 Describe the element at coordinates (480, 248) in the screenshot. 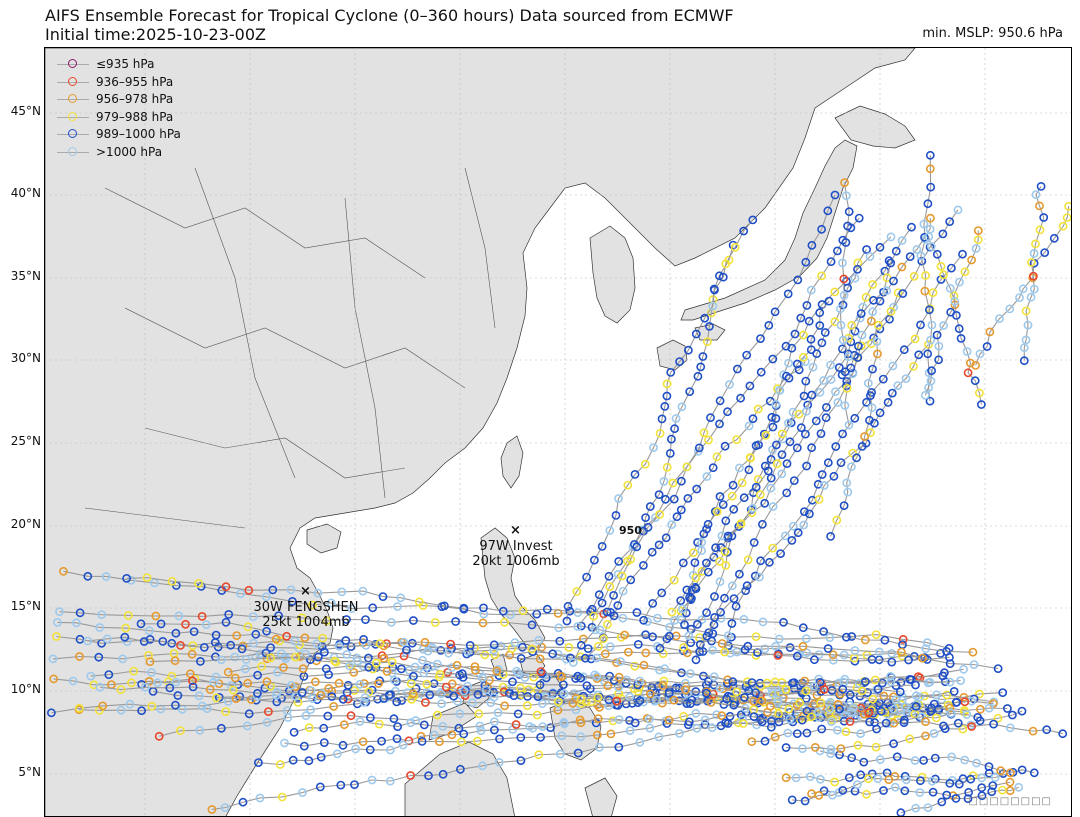

I see `border-line` at that location.